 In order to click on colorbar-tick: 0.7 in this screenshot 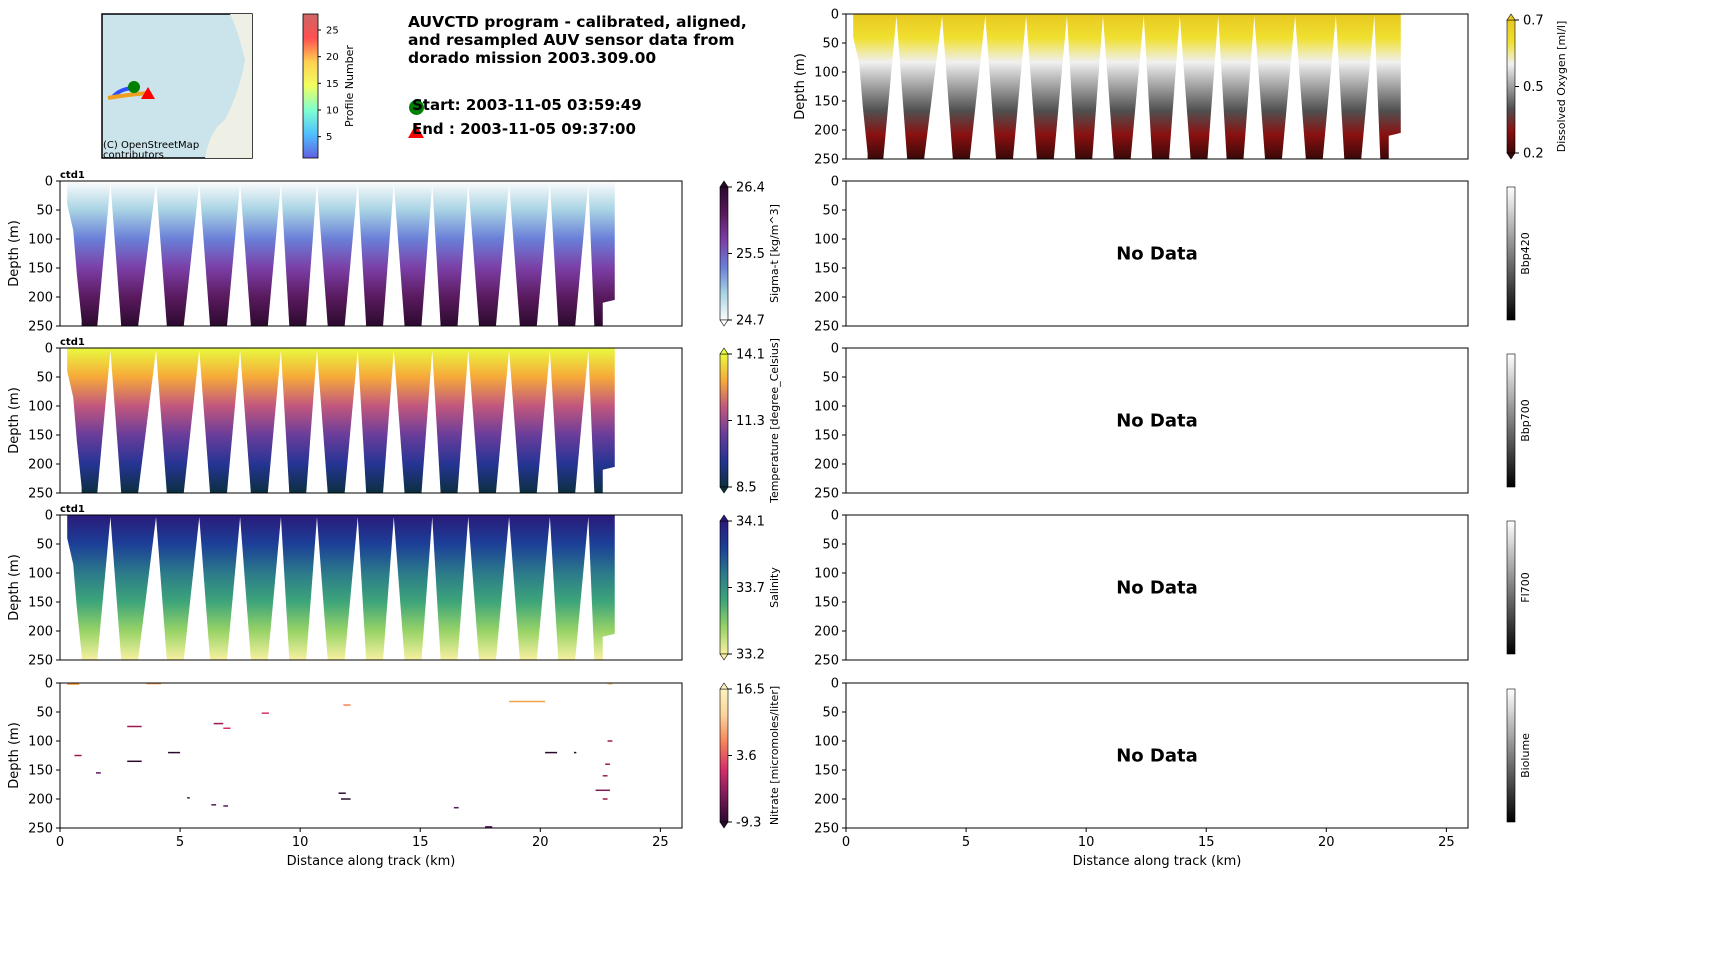, I will do `click(1533, 21)`.